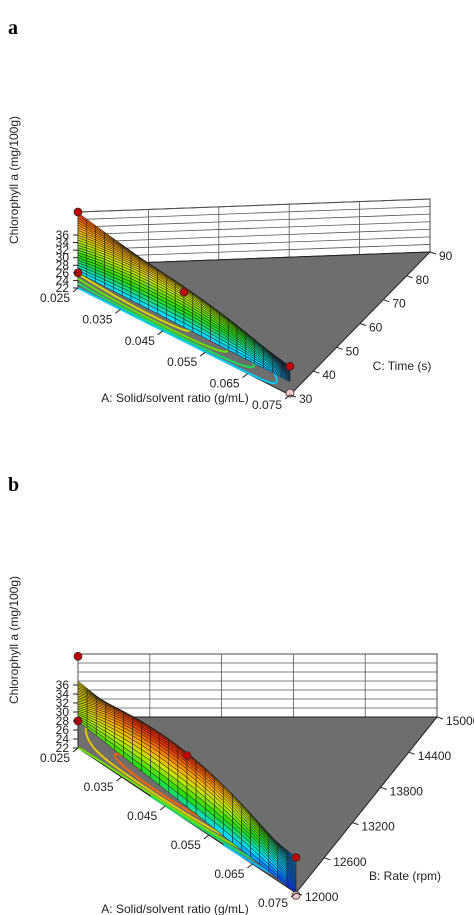 This screenshot has width=474, height=915. I want to click on back-wall, so click(257, 685).